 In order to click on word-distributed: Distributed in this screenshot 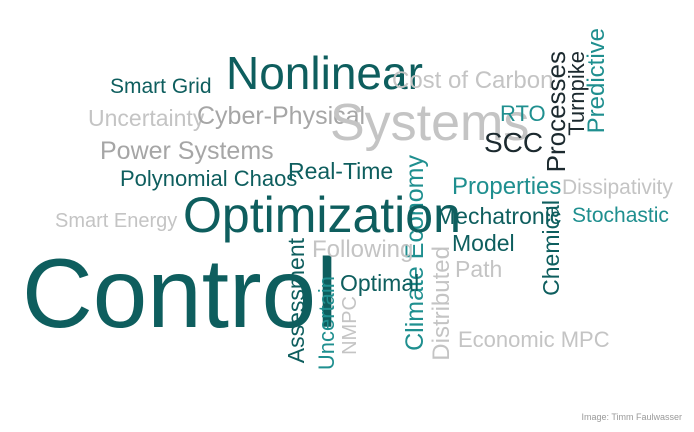, I will do `click(441, 303)`.